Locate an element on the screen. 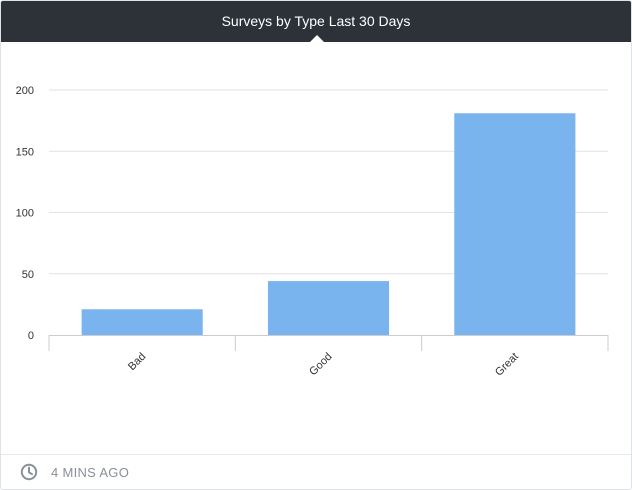  widget-footer: 4 MINS AGO is located at coordinates (316, 471).